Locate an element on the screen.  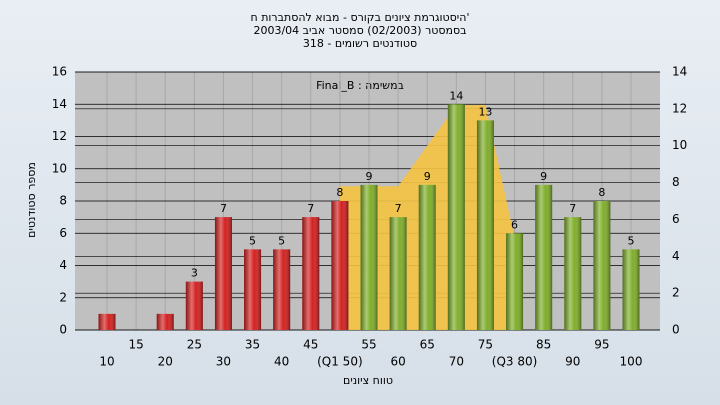
y-tick-label: 10 is located at coordinates (59, 168).